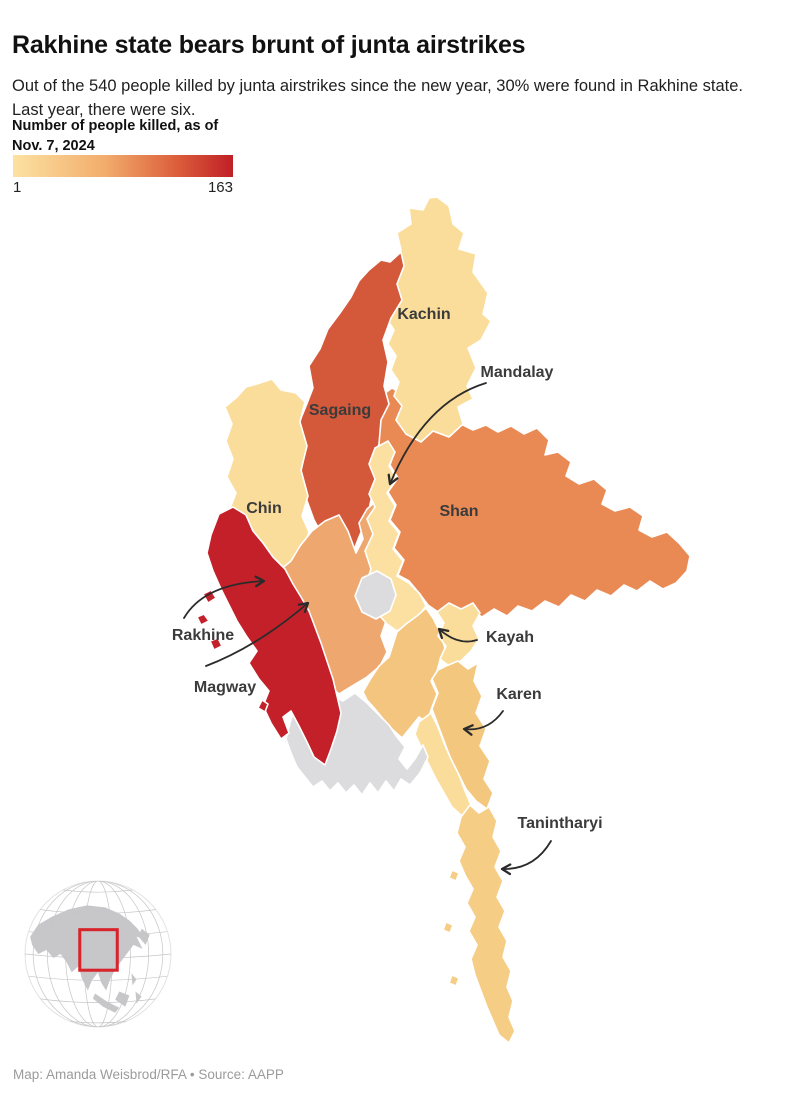 Image resolution: width=800 pixels, height=1099 pixels. I want to click on state-tanintharyi, so click(486, 924).